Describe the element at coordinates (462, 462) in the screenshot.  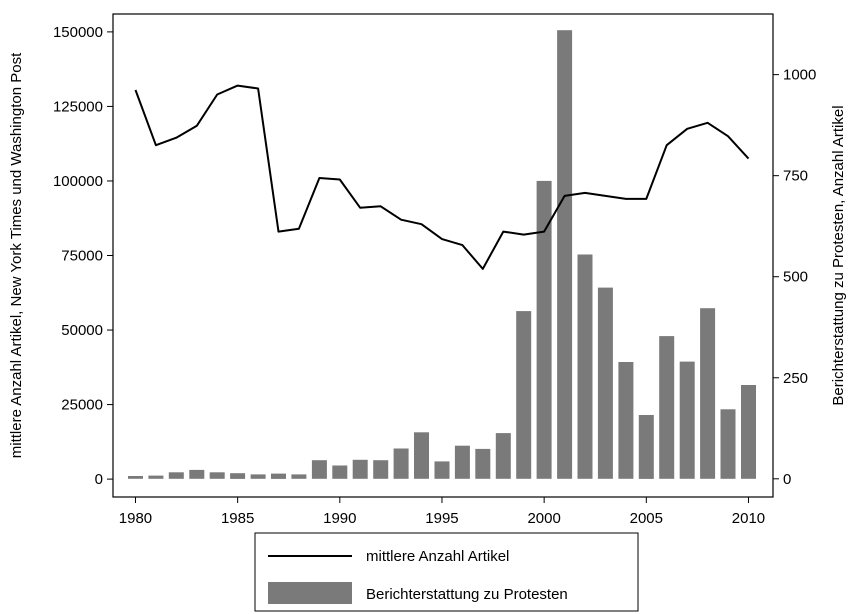
I see `bar-1996` at that location.